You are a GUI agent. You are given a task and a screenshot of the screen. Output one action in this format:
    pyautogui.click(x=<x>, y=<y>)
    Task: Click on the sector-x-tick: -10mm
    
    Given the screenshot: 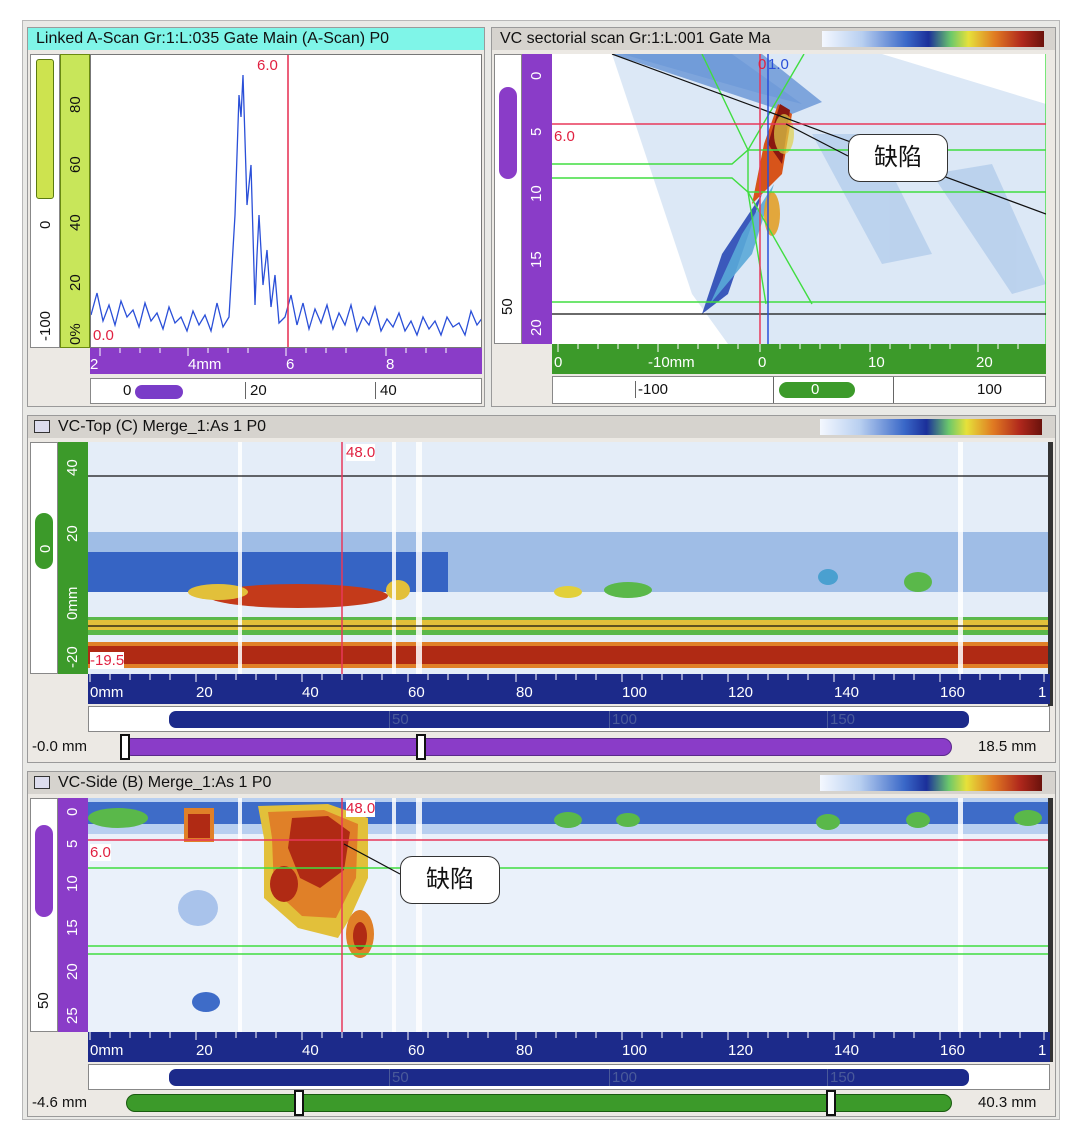 What is the action you would take?
    pyautogui.click(x=671, y=362)
    